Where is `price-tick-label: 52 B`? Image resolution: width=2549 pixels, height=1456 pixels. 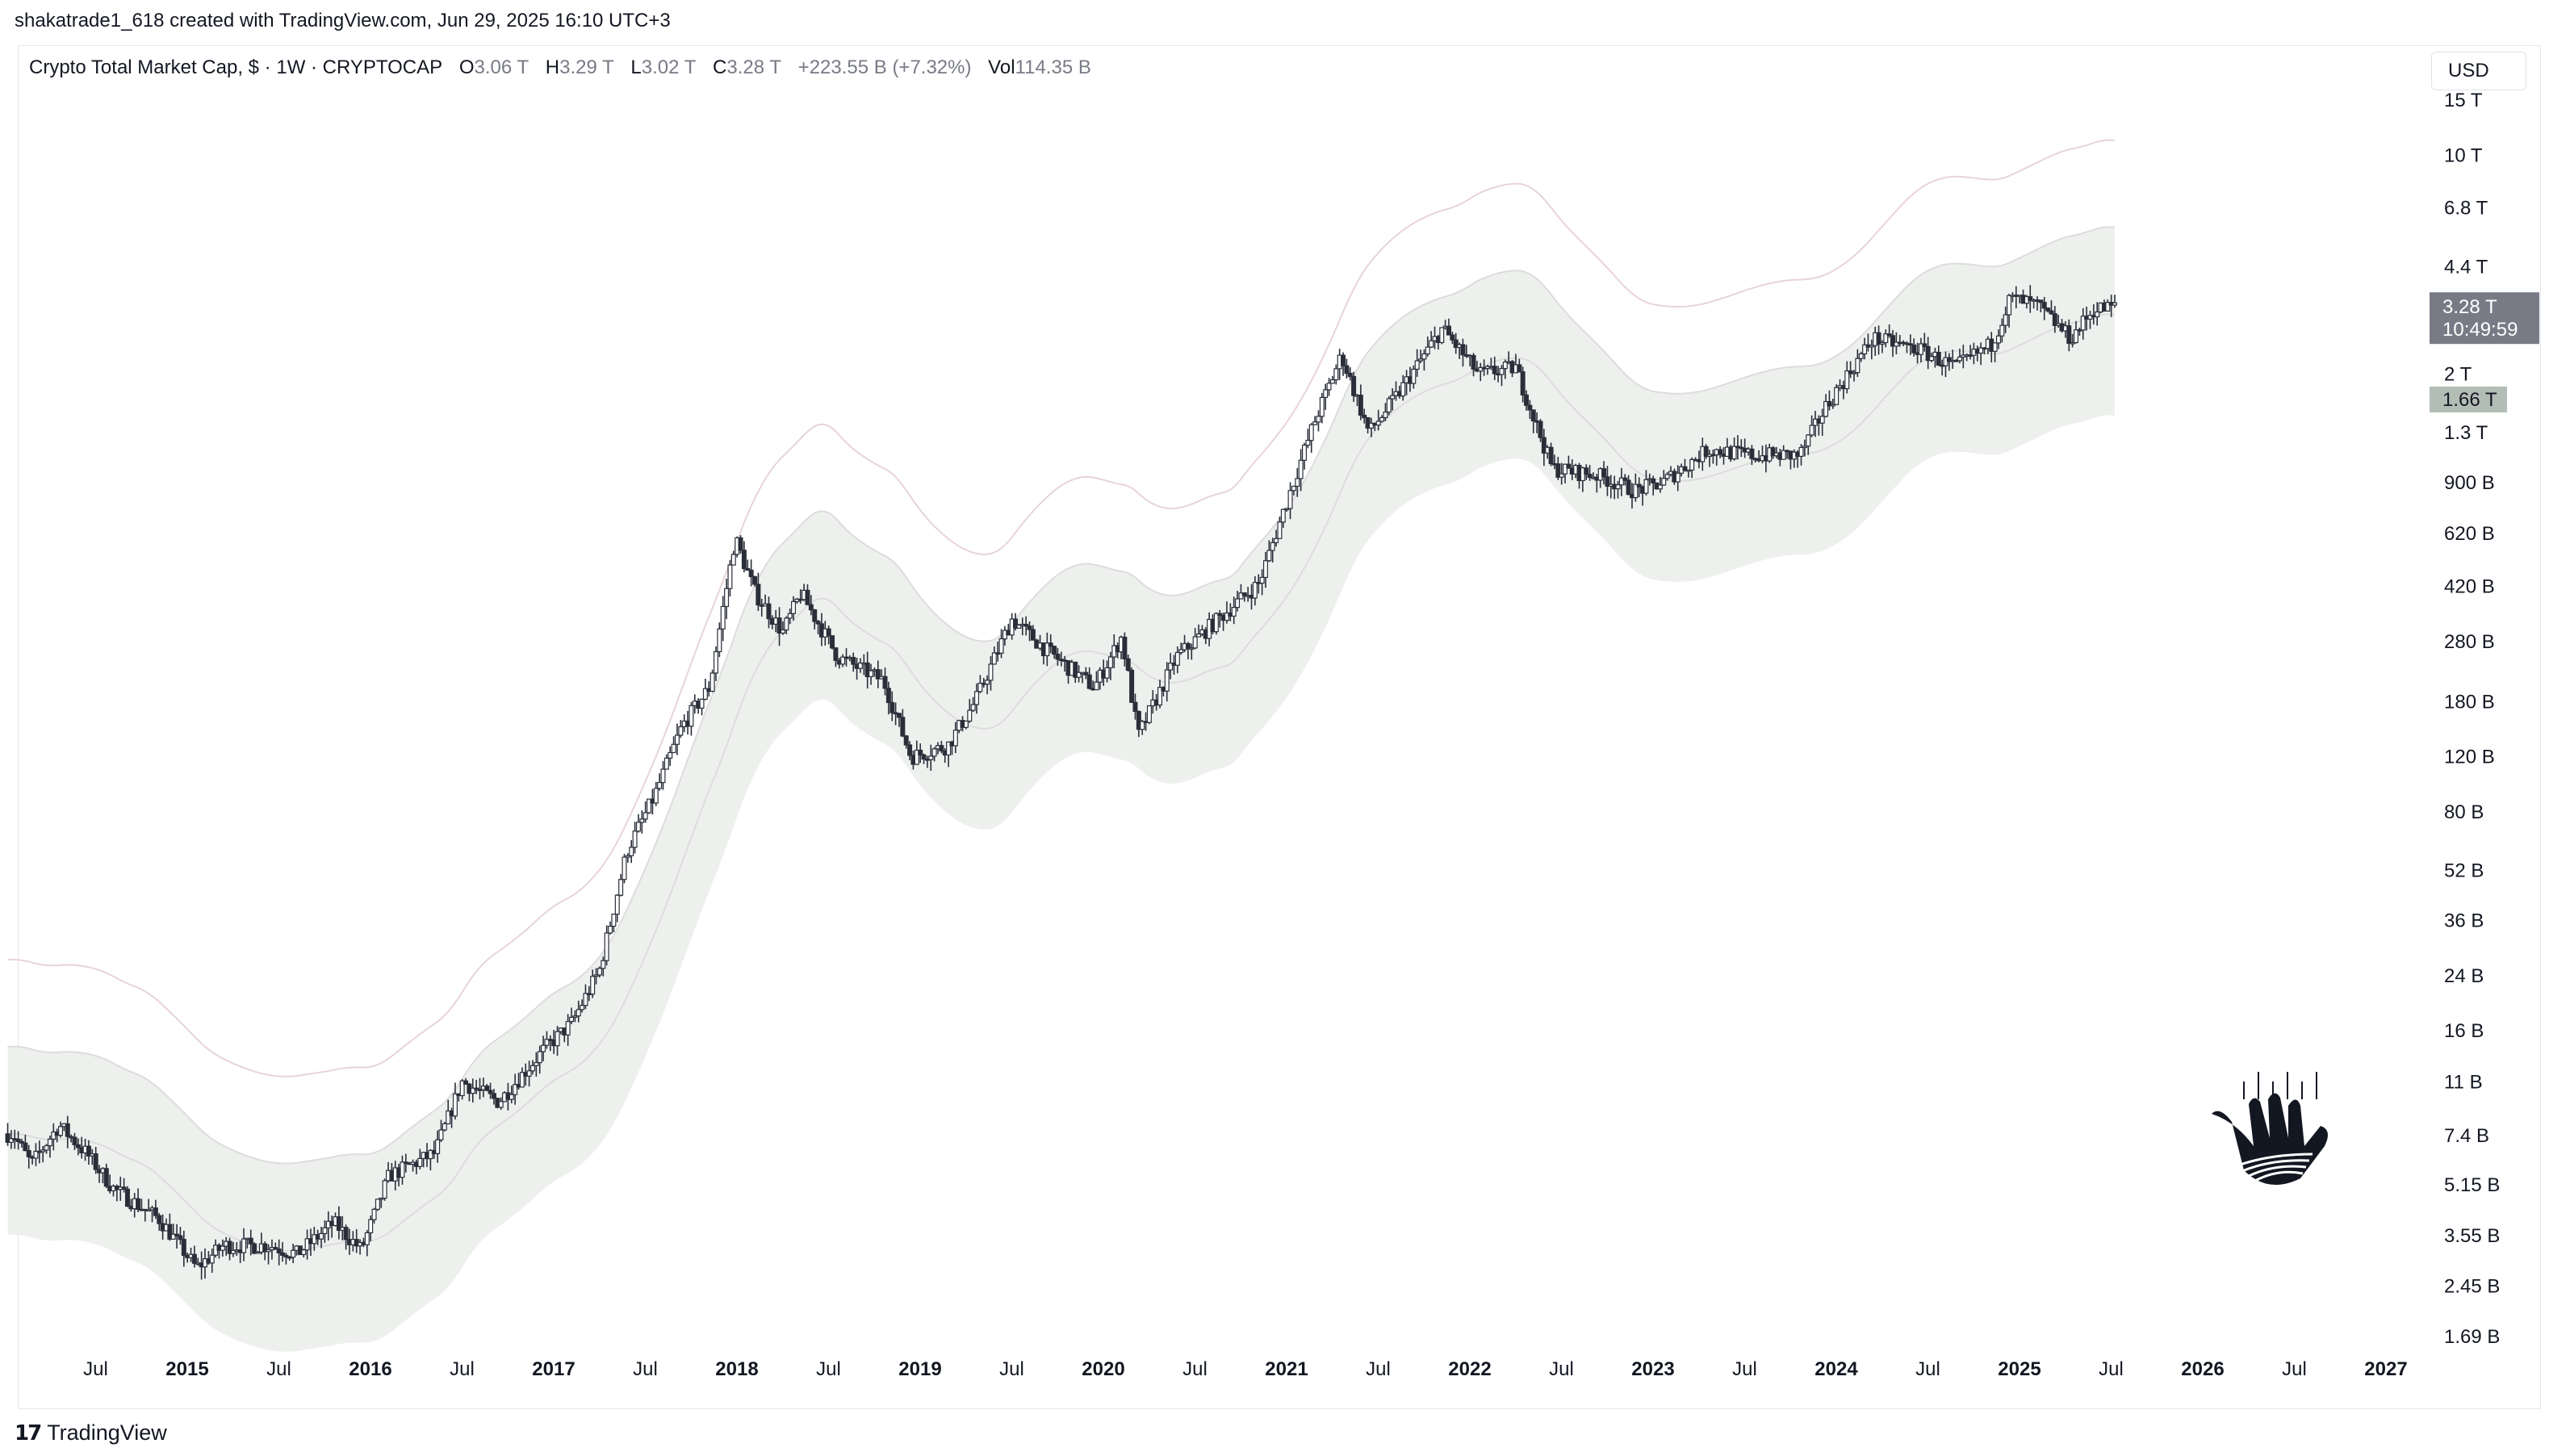
price-tick-label: 52 B is located at coordinates (2464, 871).